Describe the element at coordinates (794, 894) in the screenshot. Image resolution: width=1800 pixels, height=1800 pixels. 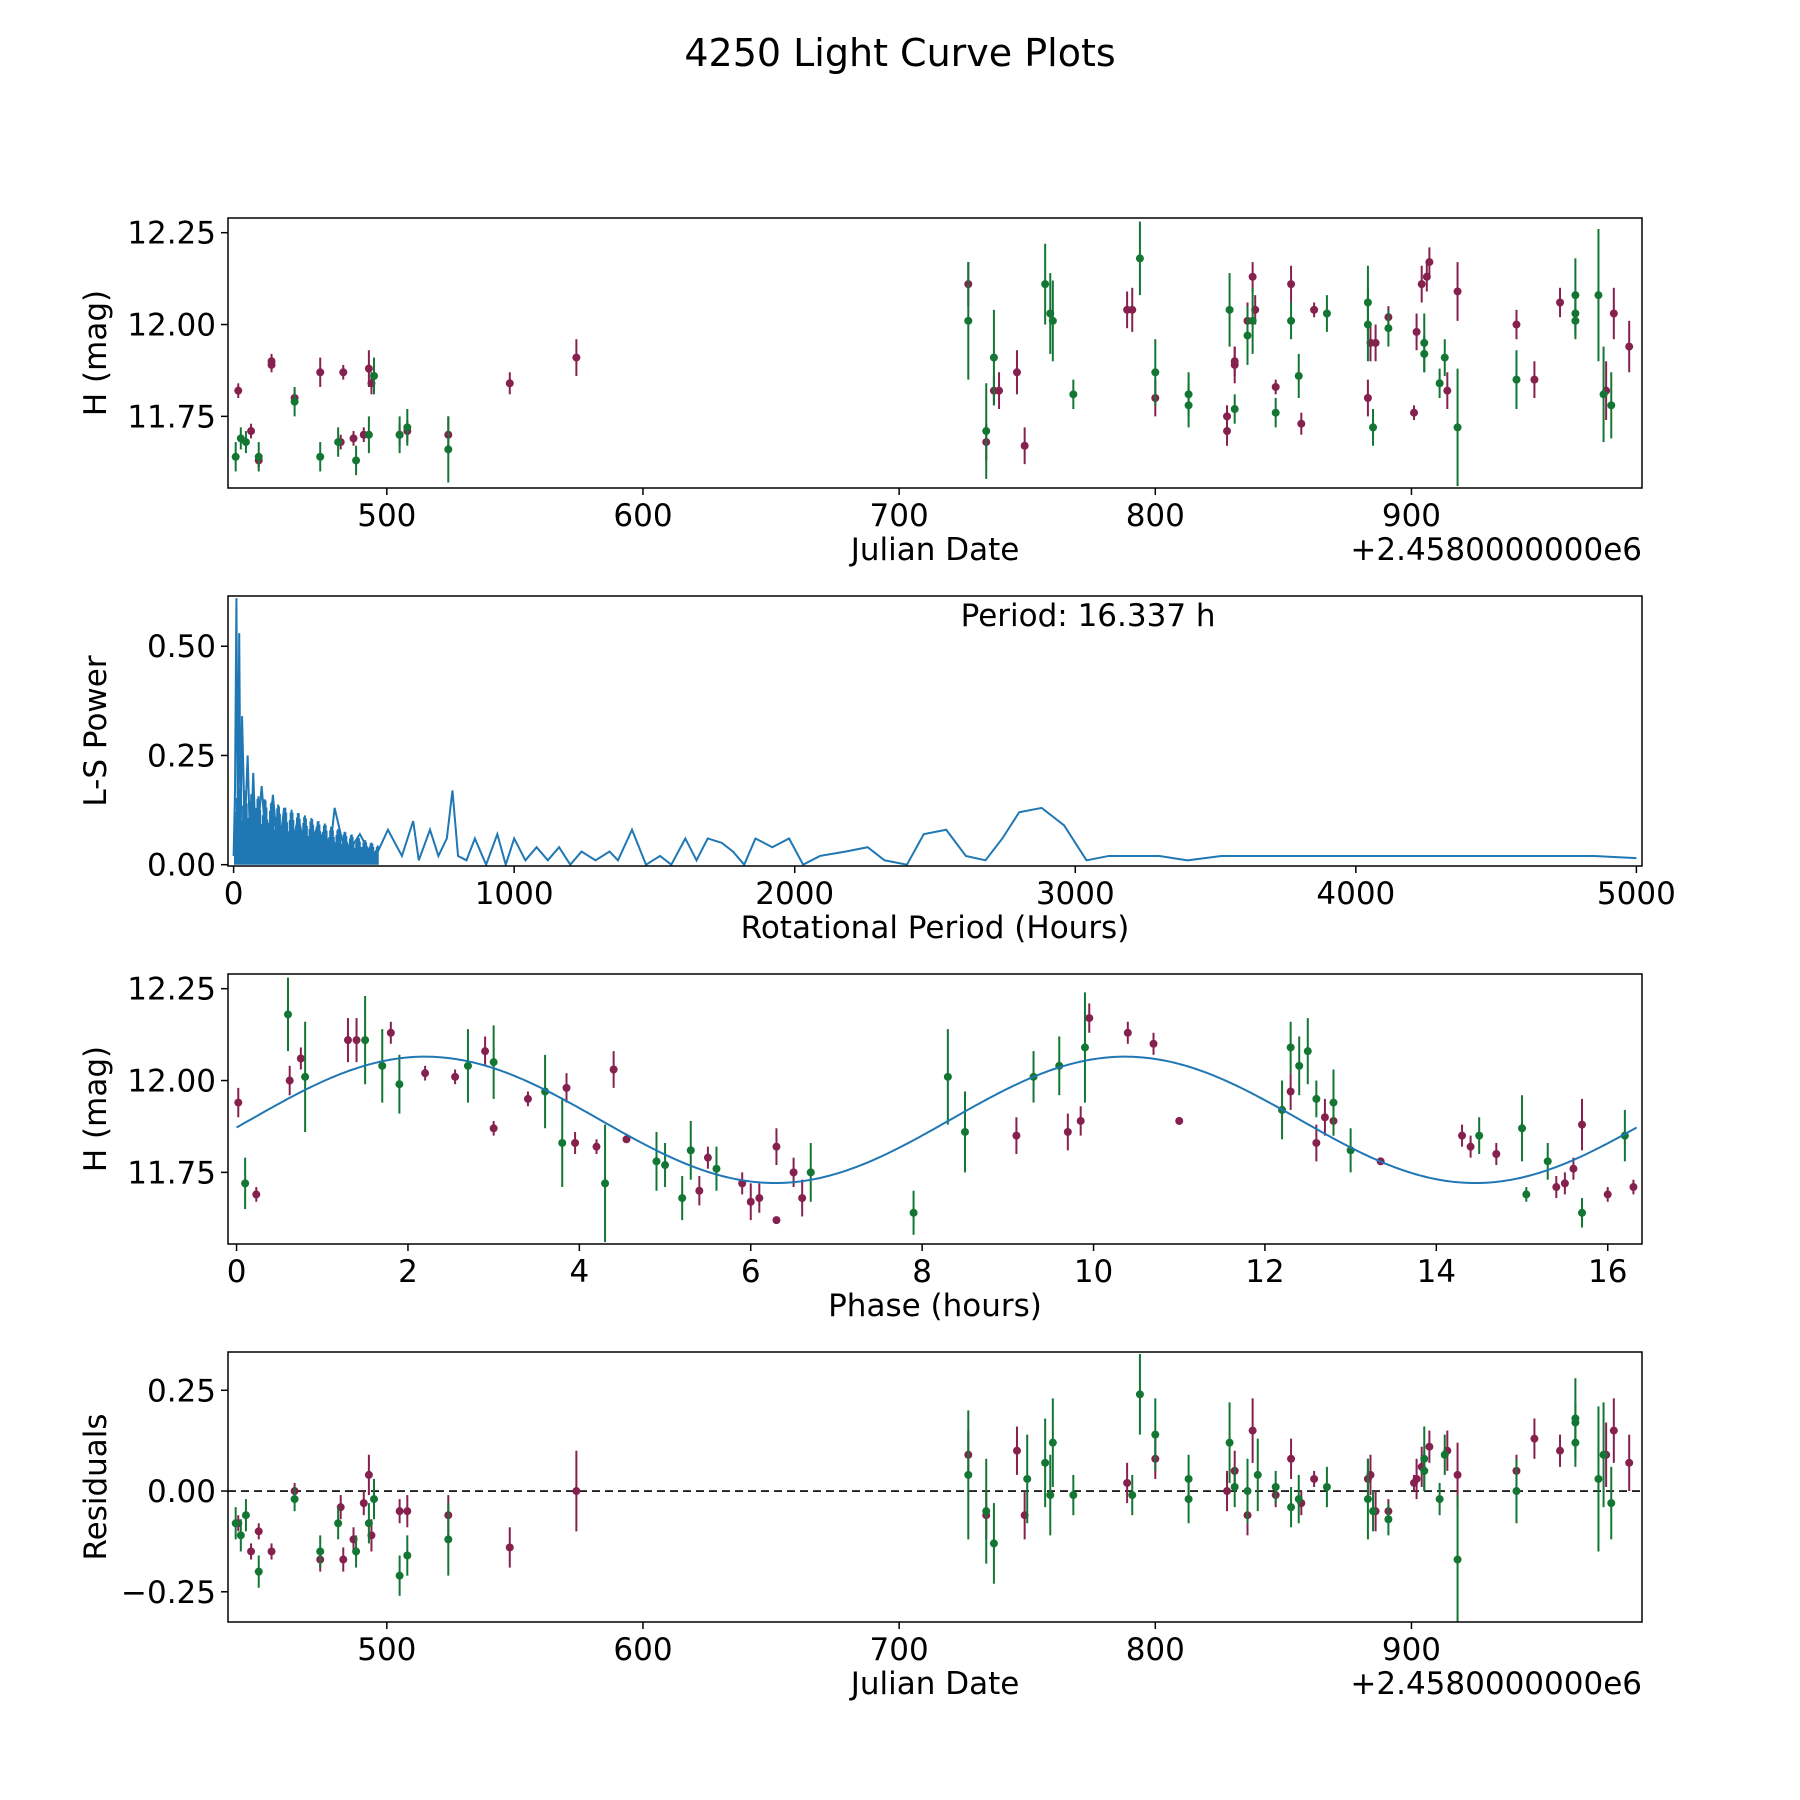
I see `periodogram-xtick-label-2: 2000` at that location.